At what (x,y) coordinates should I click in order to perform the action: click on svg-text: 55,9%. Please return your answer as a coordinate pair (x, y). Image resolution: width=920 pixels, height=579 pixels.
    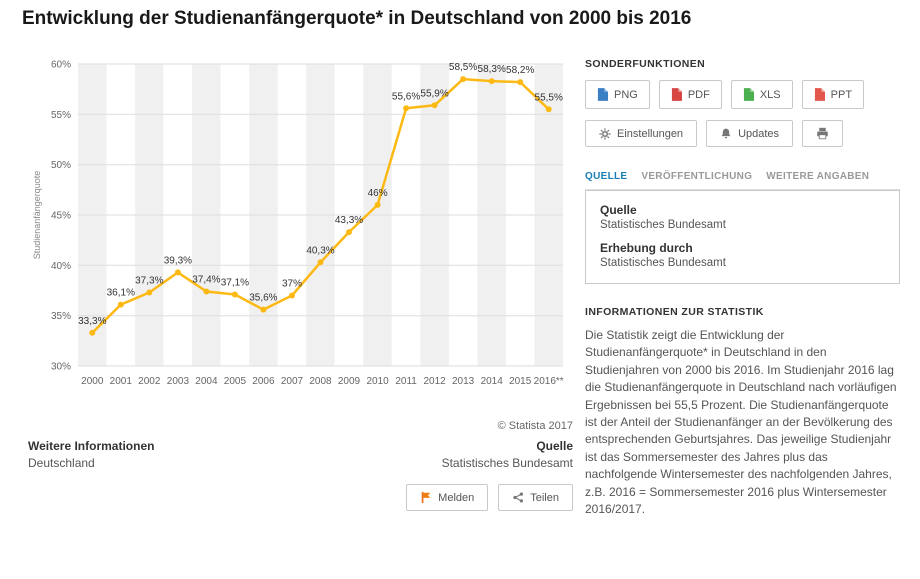
    Looking at the image, I should click on (434, 93).